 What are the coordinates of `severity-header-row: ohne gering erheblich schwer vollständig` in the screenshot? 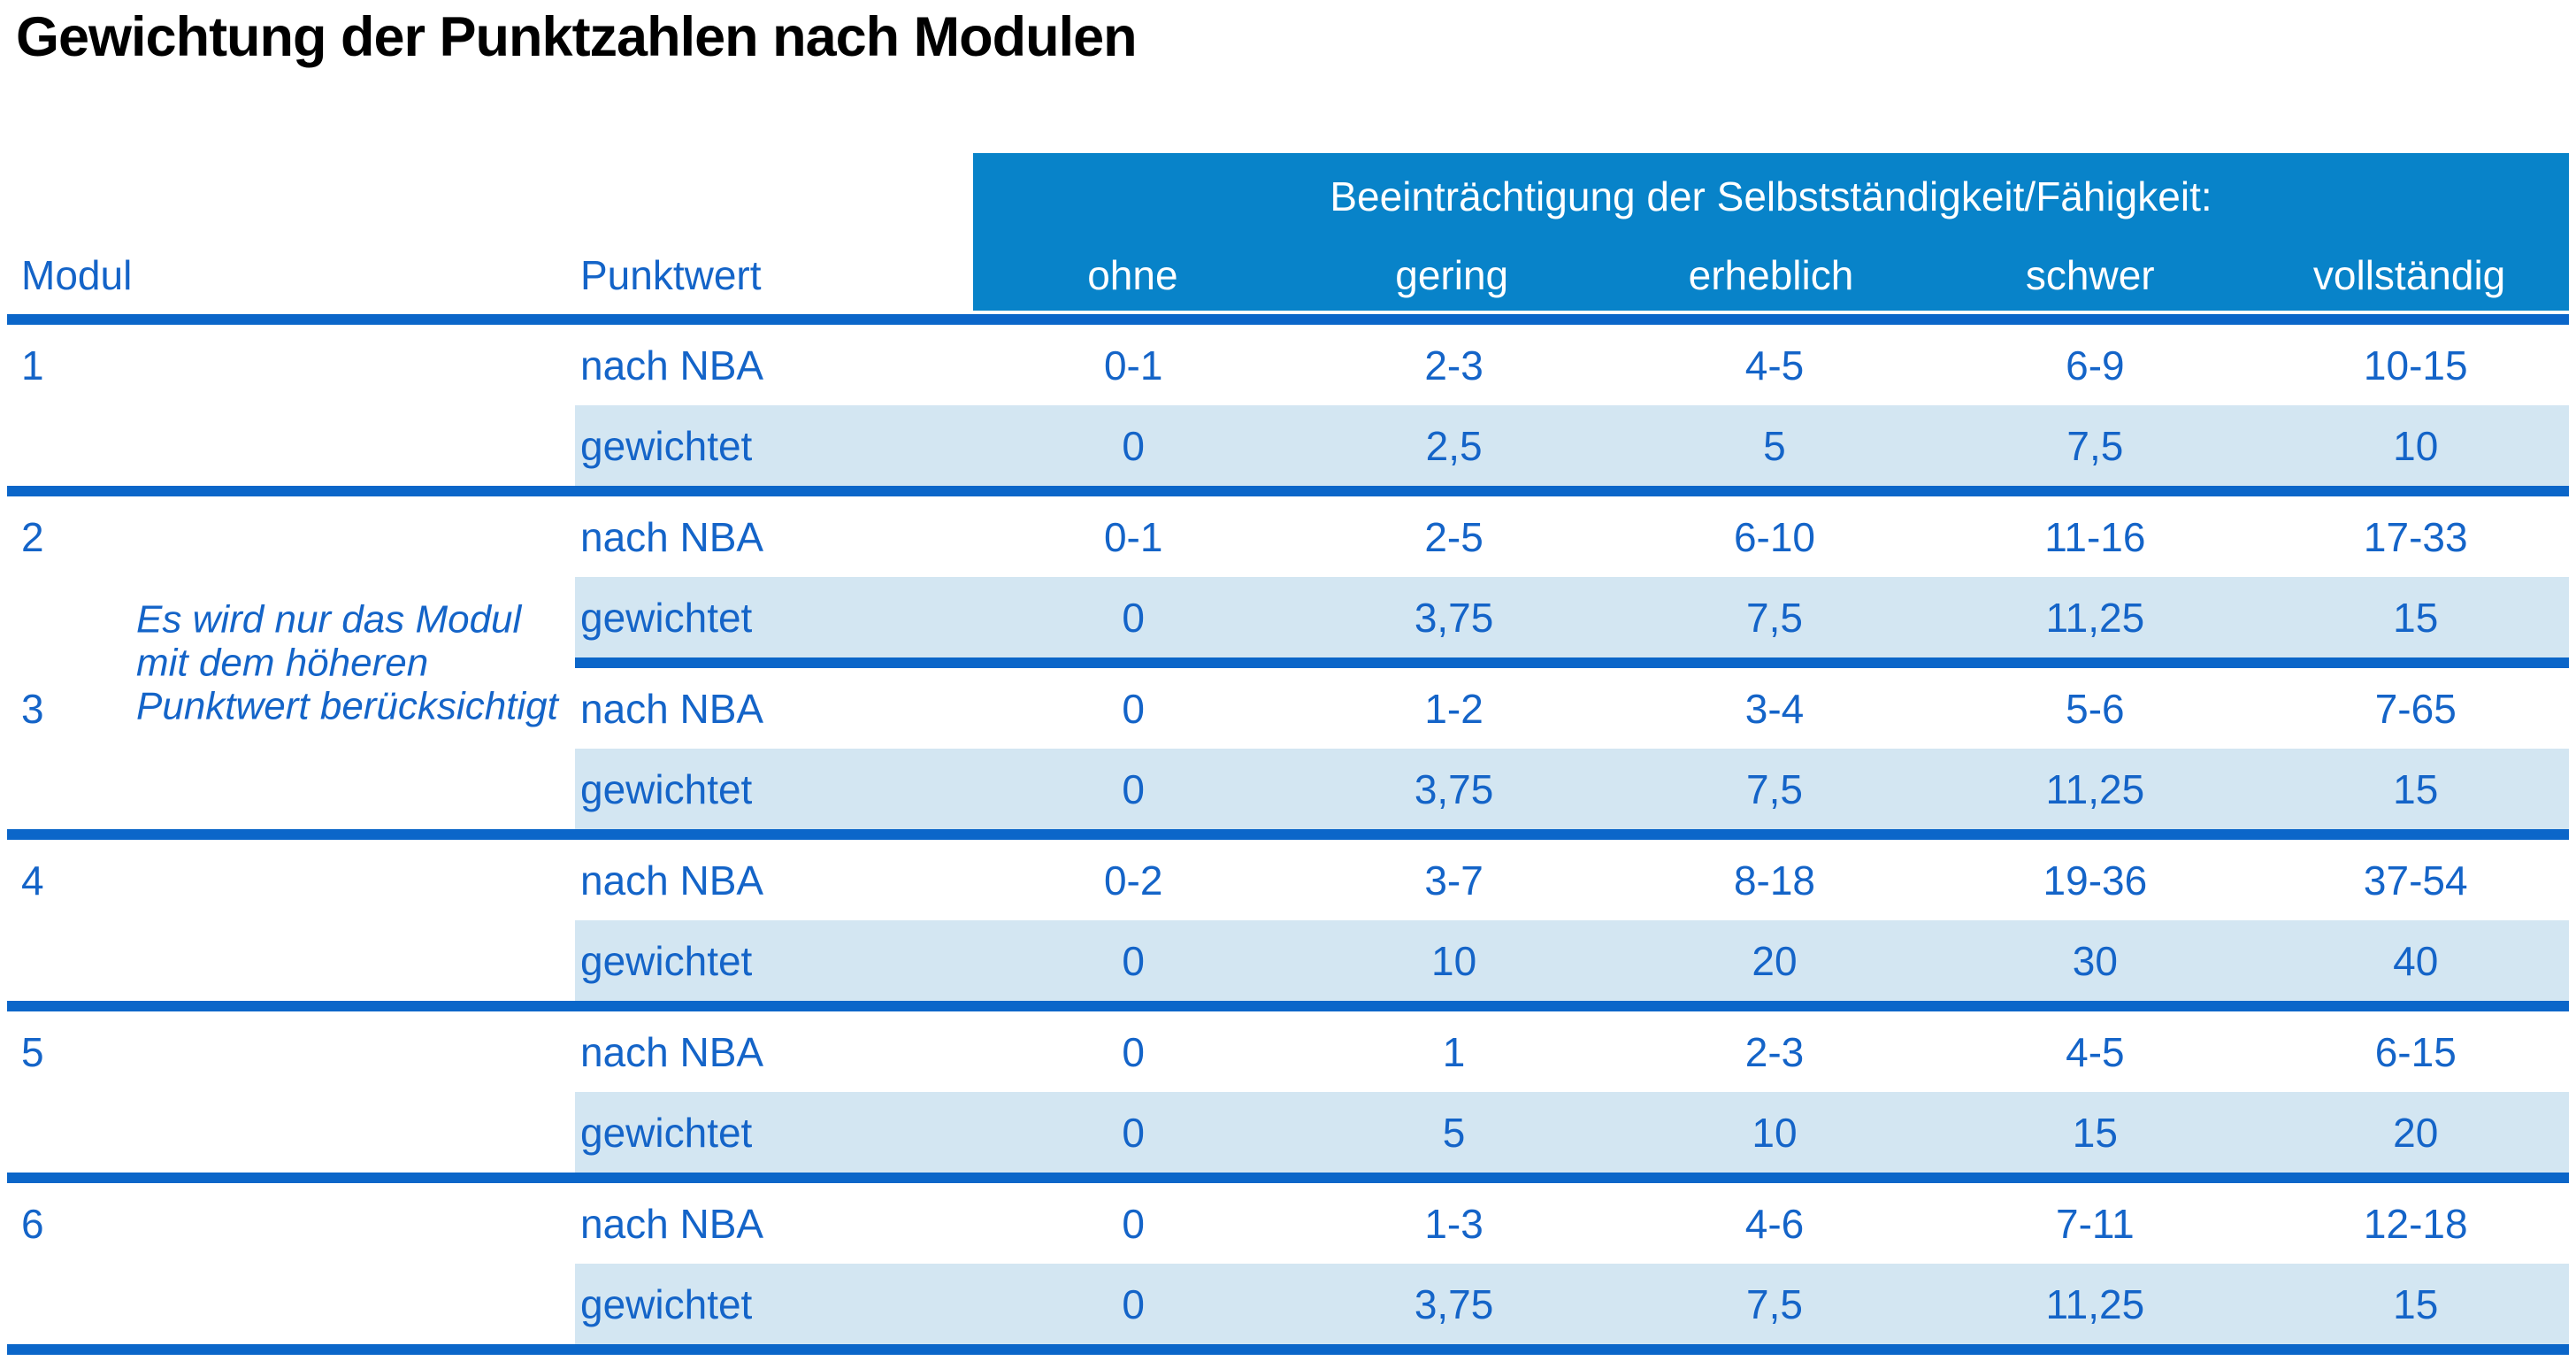 It's located at (1771, 275).